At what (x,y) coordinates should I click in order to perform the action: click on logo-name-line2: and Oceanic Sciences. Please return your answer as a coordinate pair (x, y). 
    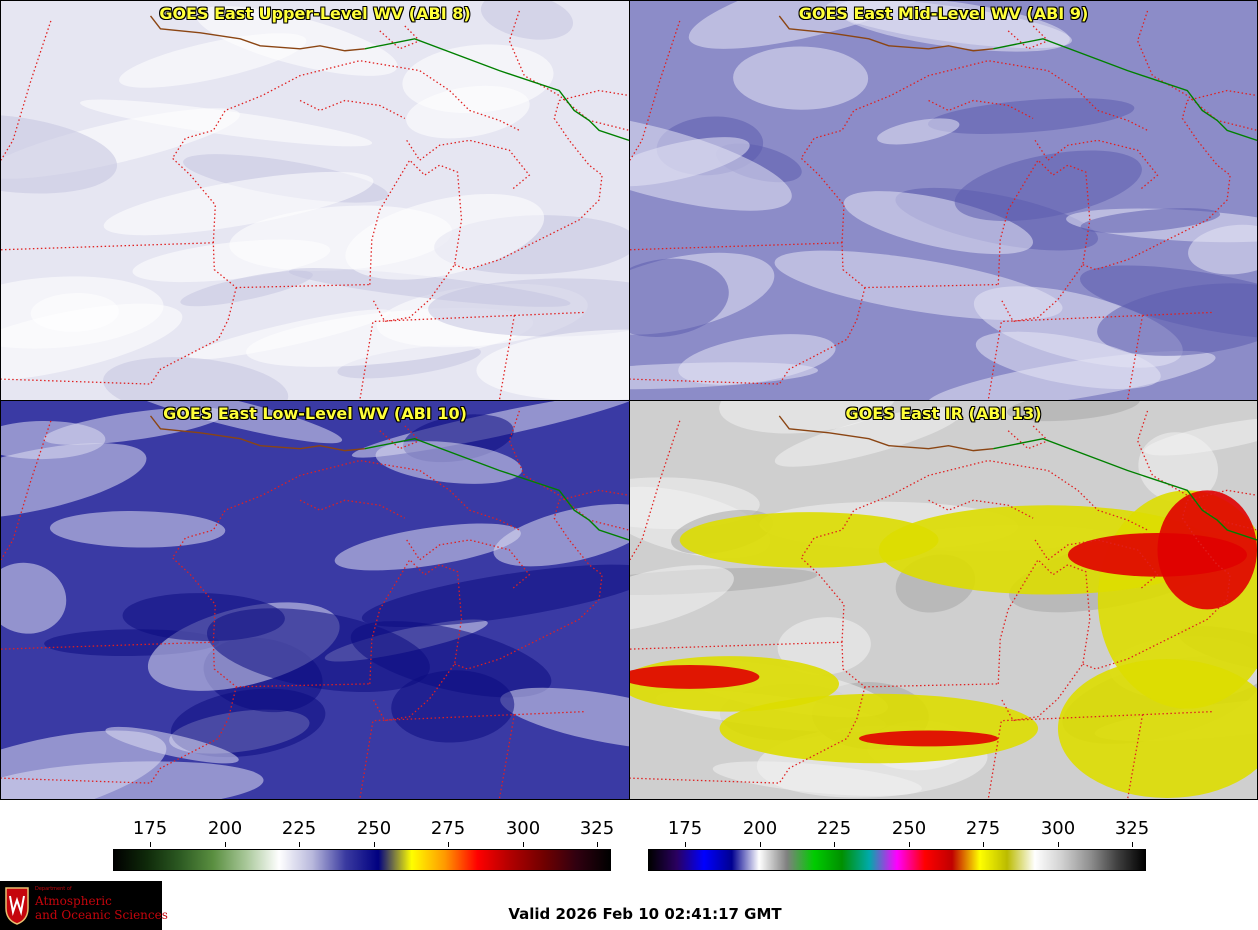
    Looking at the image, I should click on (101, 915).